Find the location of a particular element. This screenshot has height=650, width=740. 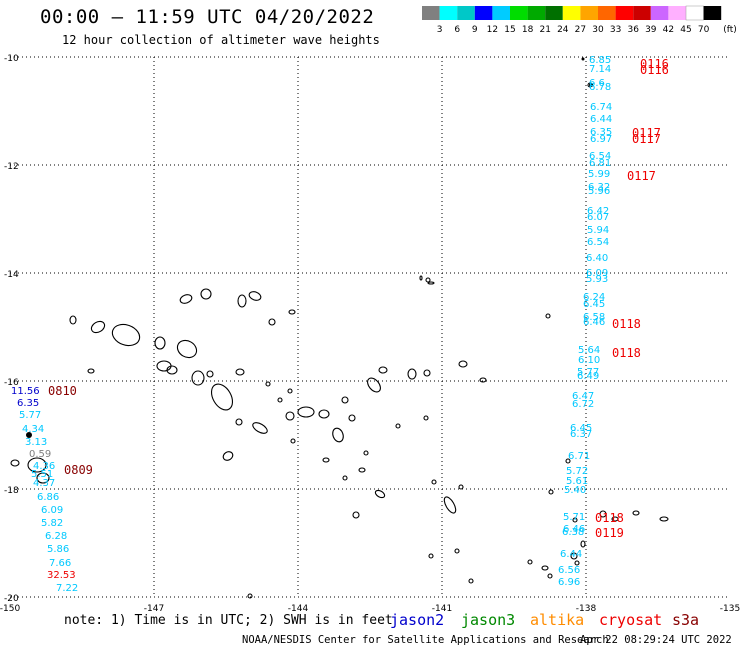

wave-height-value: 5.99 is located at coordinates (599, 174).